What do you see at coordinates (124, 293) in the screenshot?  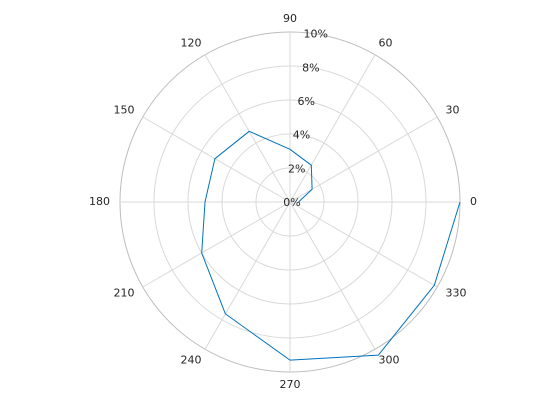 I see `theta-tick-label: 210` at bounding box center [124, 293].